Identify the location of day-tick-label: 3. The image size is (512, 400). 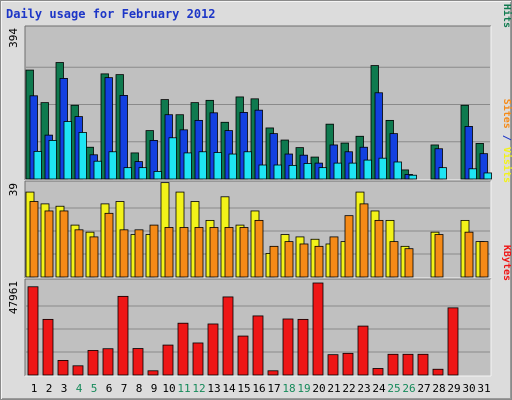
(64, 388).